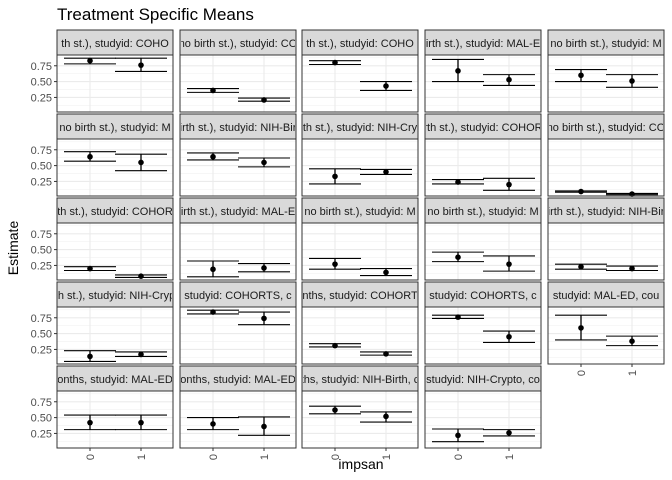  Describe the element at coordinates (102, 155) in the screenshot. I see `facet-panel: no birth st.), studyid: M 0.25 0.50 0.75` at that location.